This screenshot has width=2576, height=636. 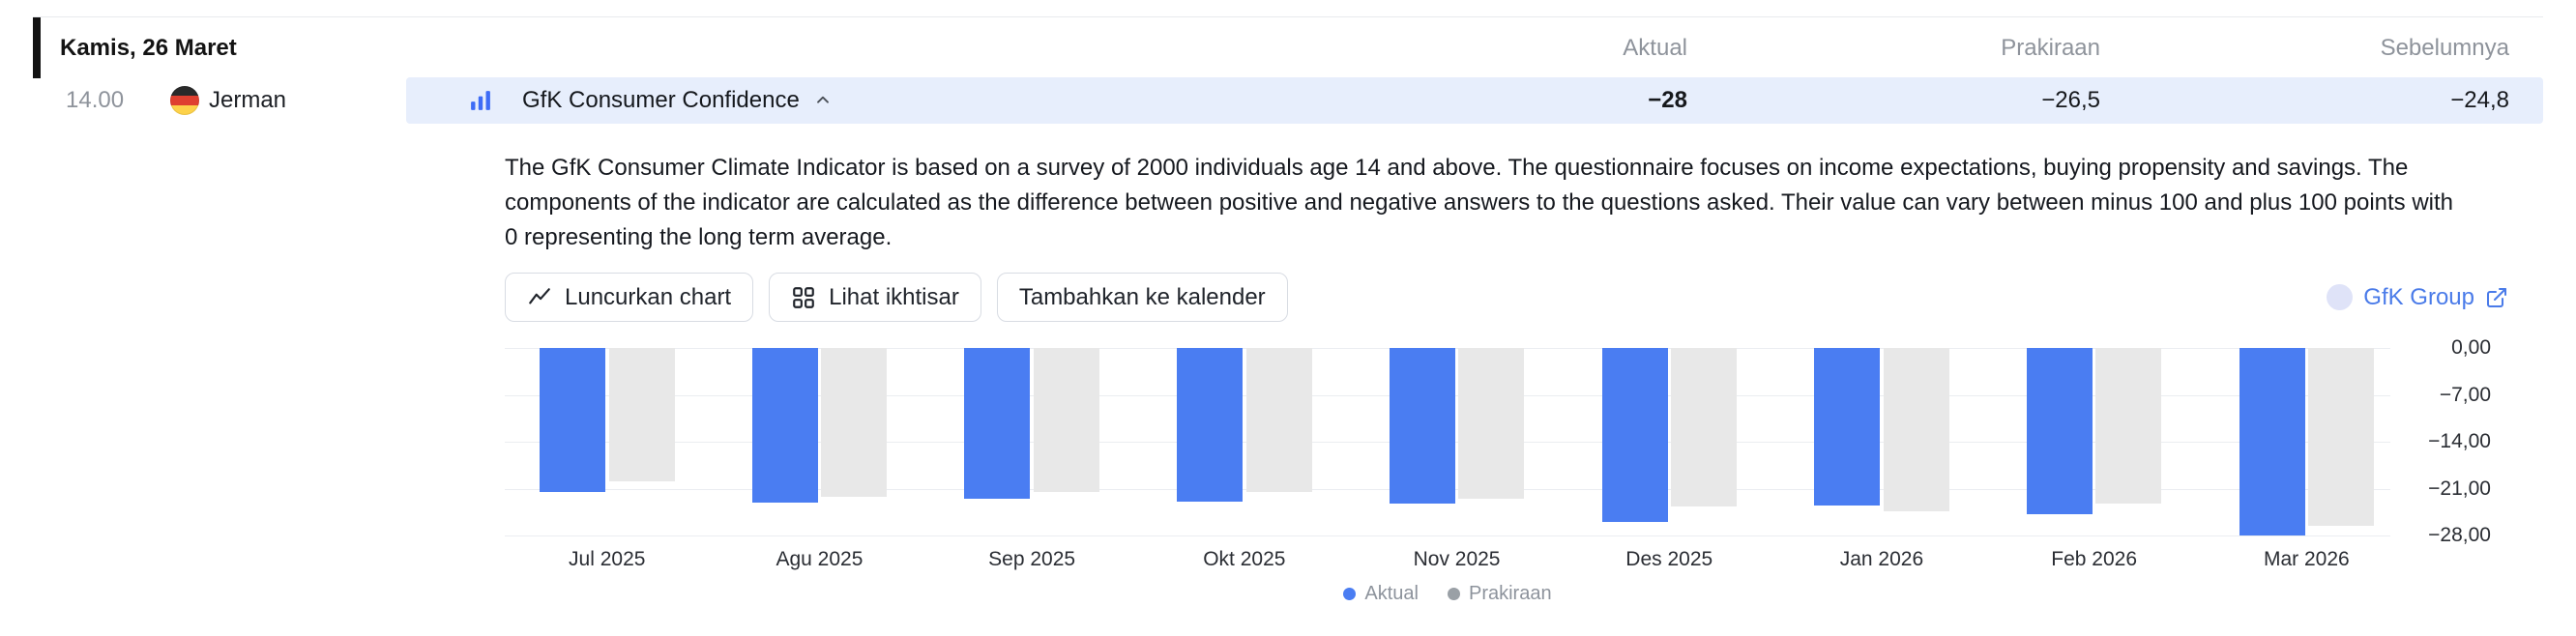 What do you see at coordinates (1457, 559) in the screenshot?
I see `x-axis-label: Nov 2025` at bounding box center [1457, 559].